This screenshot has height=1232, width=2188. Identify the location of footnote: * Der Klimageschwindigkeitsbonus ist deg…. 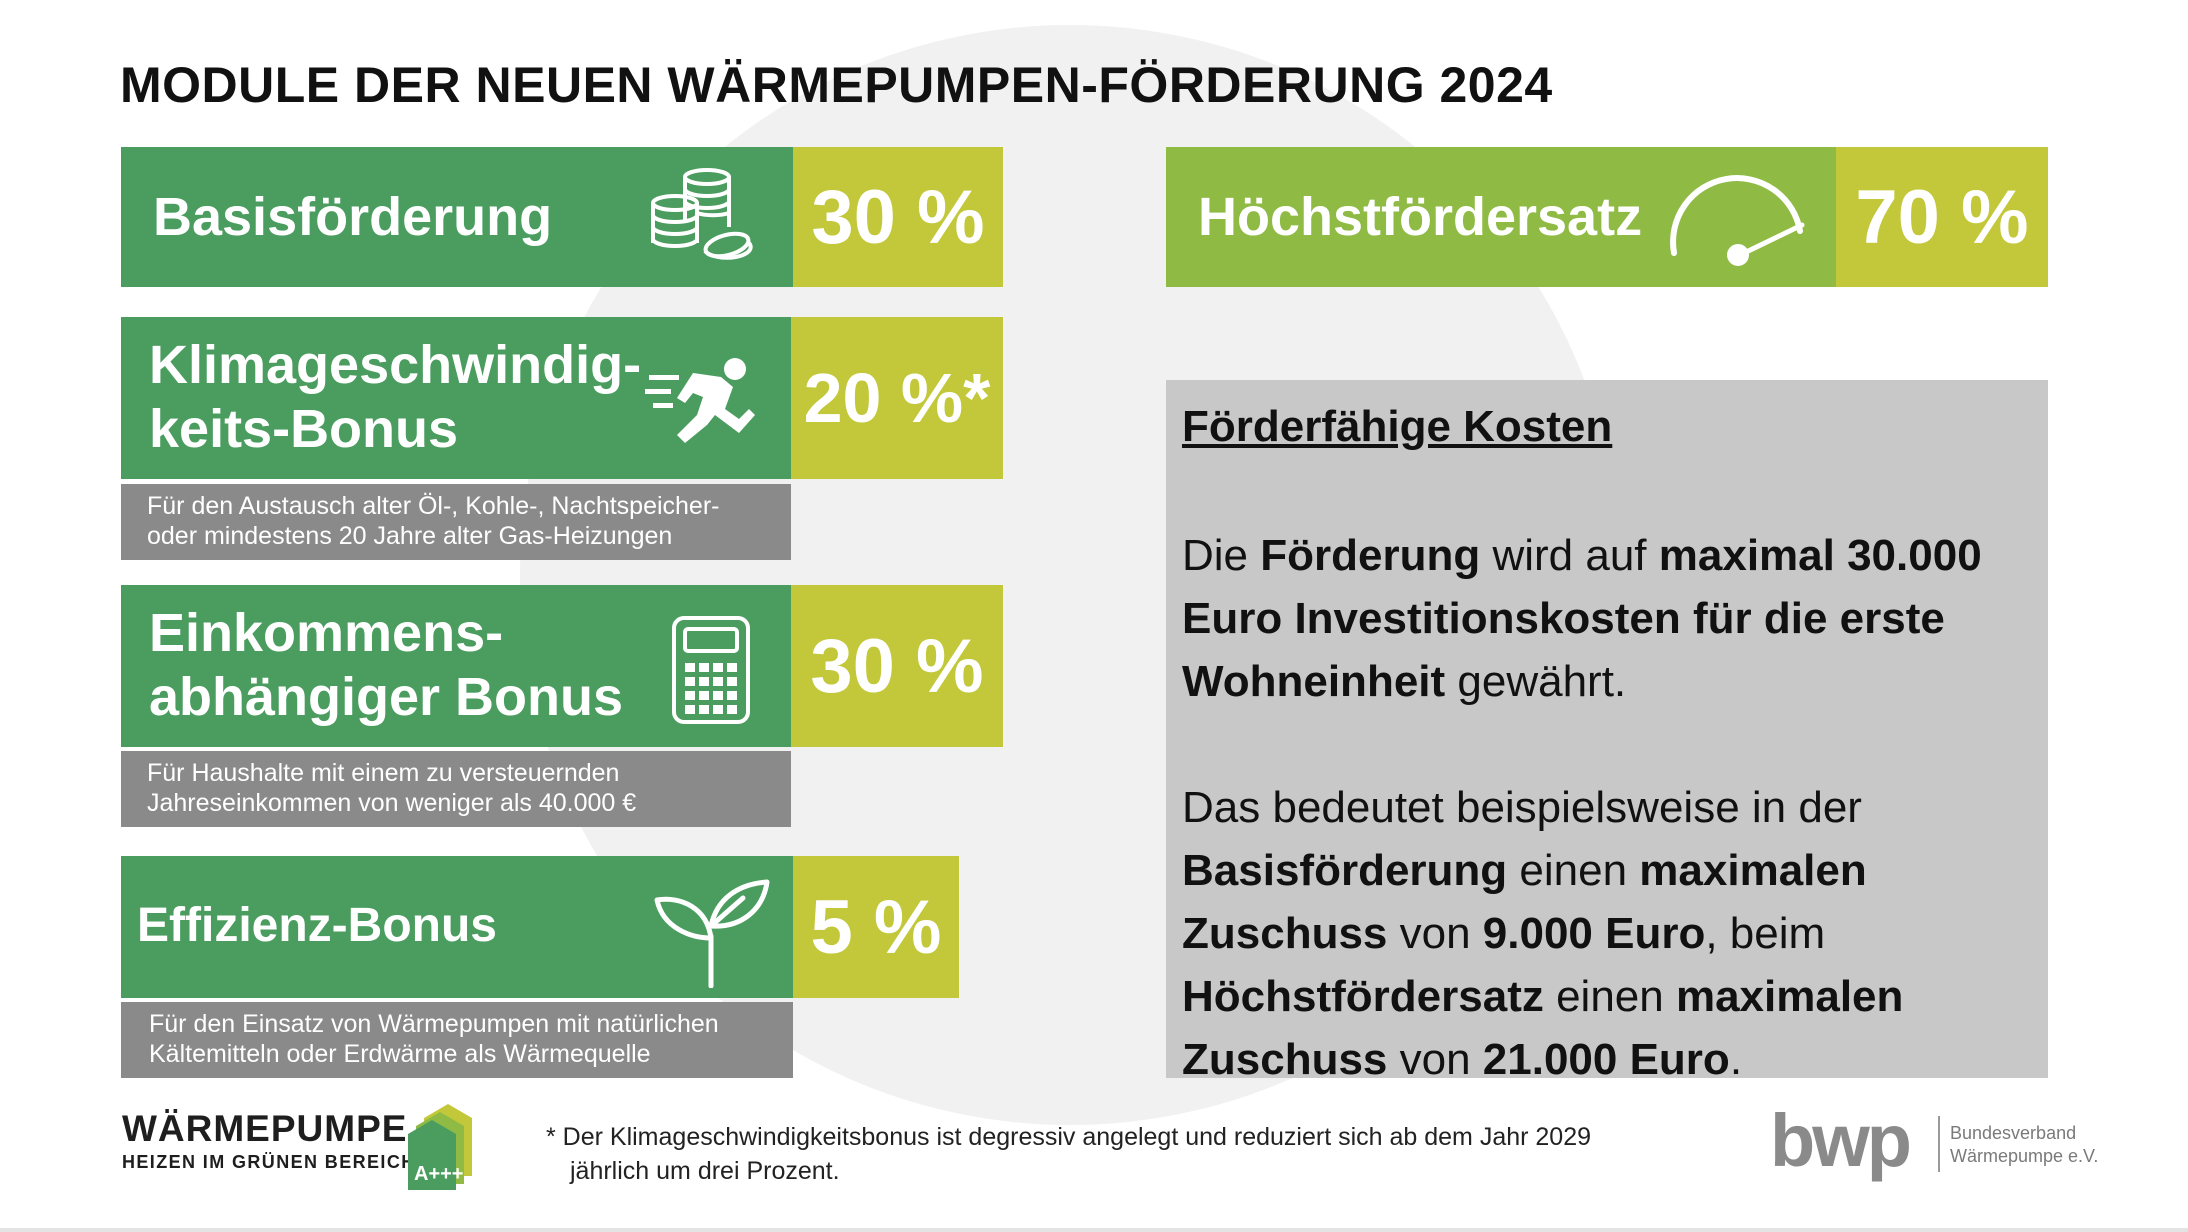
(1068, 1154).